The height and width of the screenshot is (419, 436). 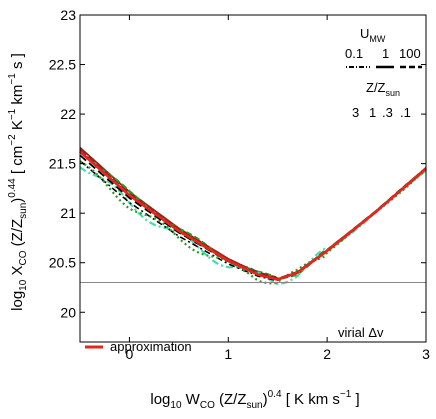 What do you see at coordinates (68, 114) in the screenshot?
I see `y-tick-label: 22` at bounding box center [68, 114].